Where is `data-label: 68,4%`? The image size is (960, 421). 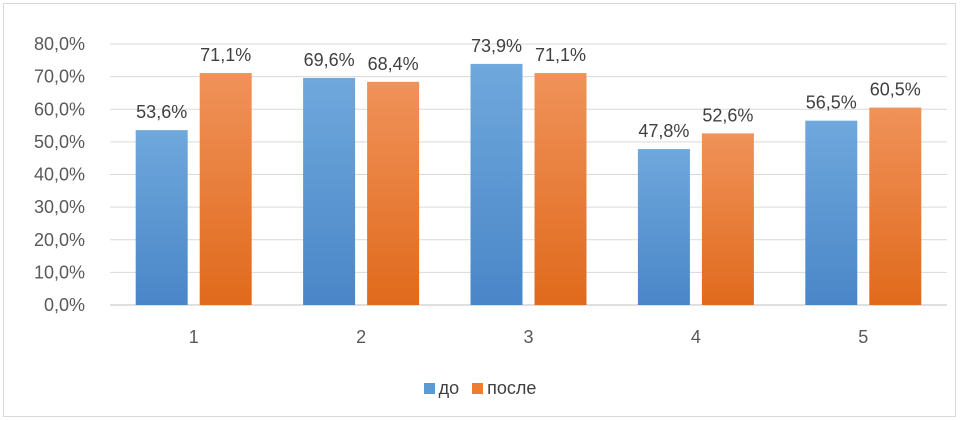 data-label: 68,4% is located at coordinates (393, 64).